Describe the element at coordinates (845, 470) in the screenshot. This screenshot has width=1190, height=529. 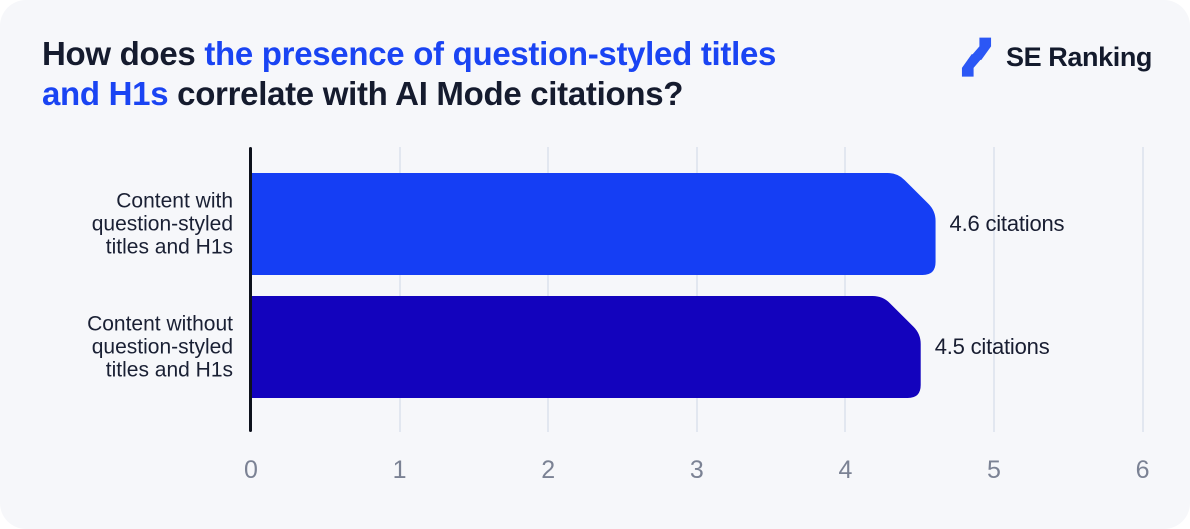
I see `x-tick-label: 4` at that location.